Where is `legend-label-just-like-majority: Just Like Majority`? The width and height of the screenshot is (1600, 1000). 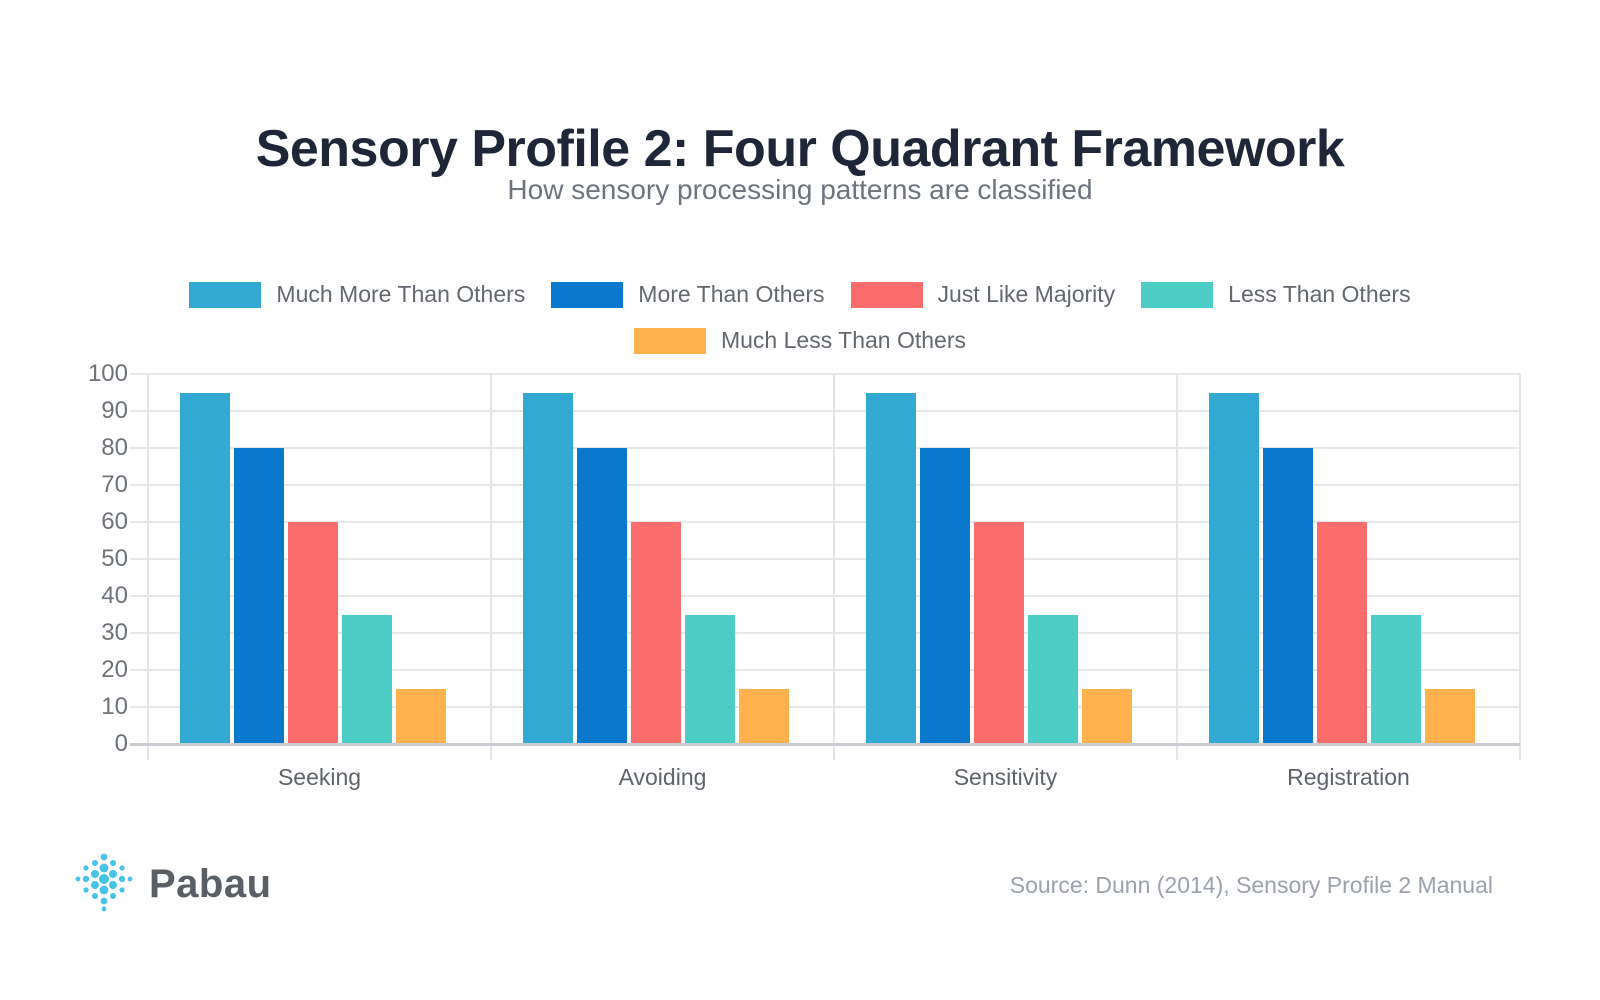
legend-label-just-like-majority: Just Like Majority is located at coordinates (1026, 294).